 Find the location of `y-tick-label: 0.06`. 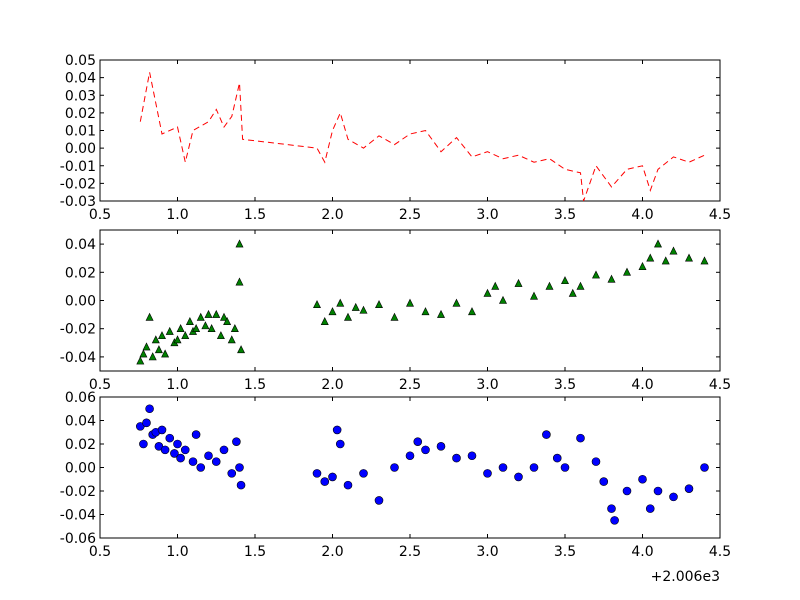

y-tick-label: 0.06 is located at coordinates (80, 398).